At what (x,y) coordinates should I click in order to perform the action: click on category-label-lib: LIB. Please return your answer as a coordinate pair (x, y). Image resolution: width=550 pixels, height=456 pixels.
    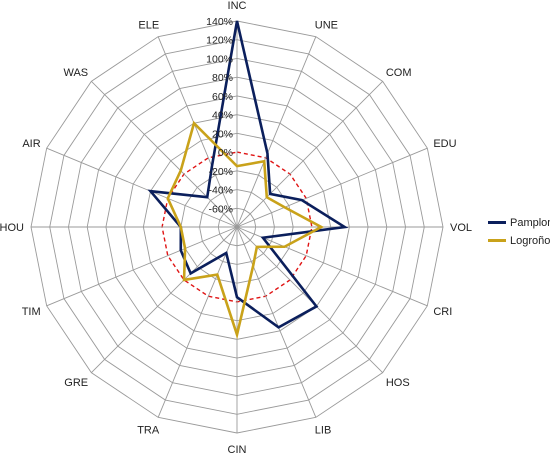
    Looking at the image, I should click on (323, 430).